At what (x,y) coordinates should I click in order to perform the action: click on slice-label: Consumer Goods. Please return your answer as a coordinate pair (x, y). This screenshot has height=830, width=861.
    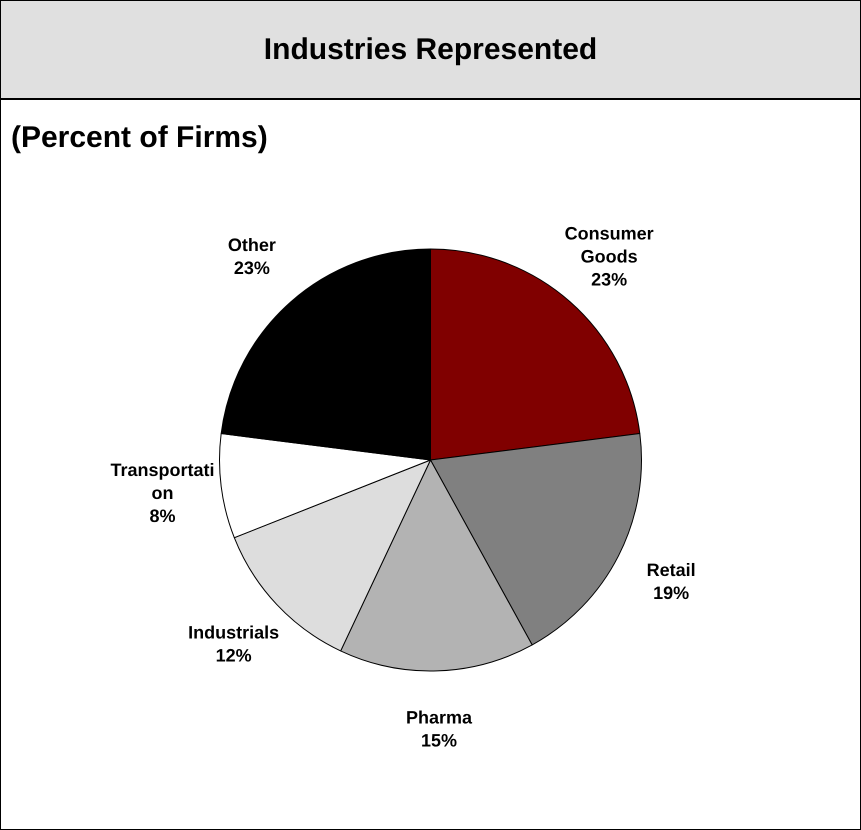
    Looking at the image, I should click on (609, 244).